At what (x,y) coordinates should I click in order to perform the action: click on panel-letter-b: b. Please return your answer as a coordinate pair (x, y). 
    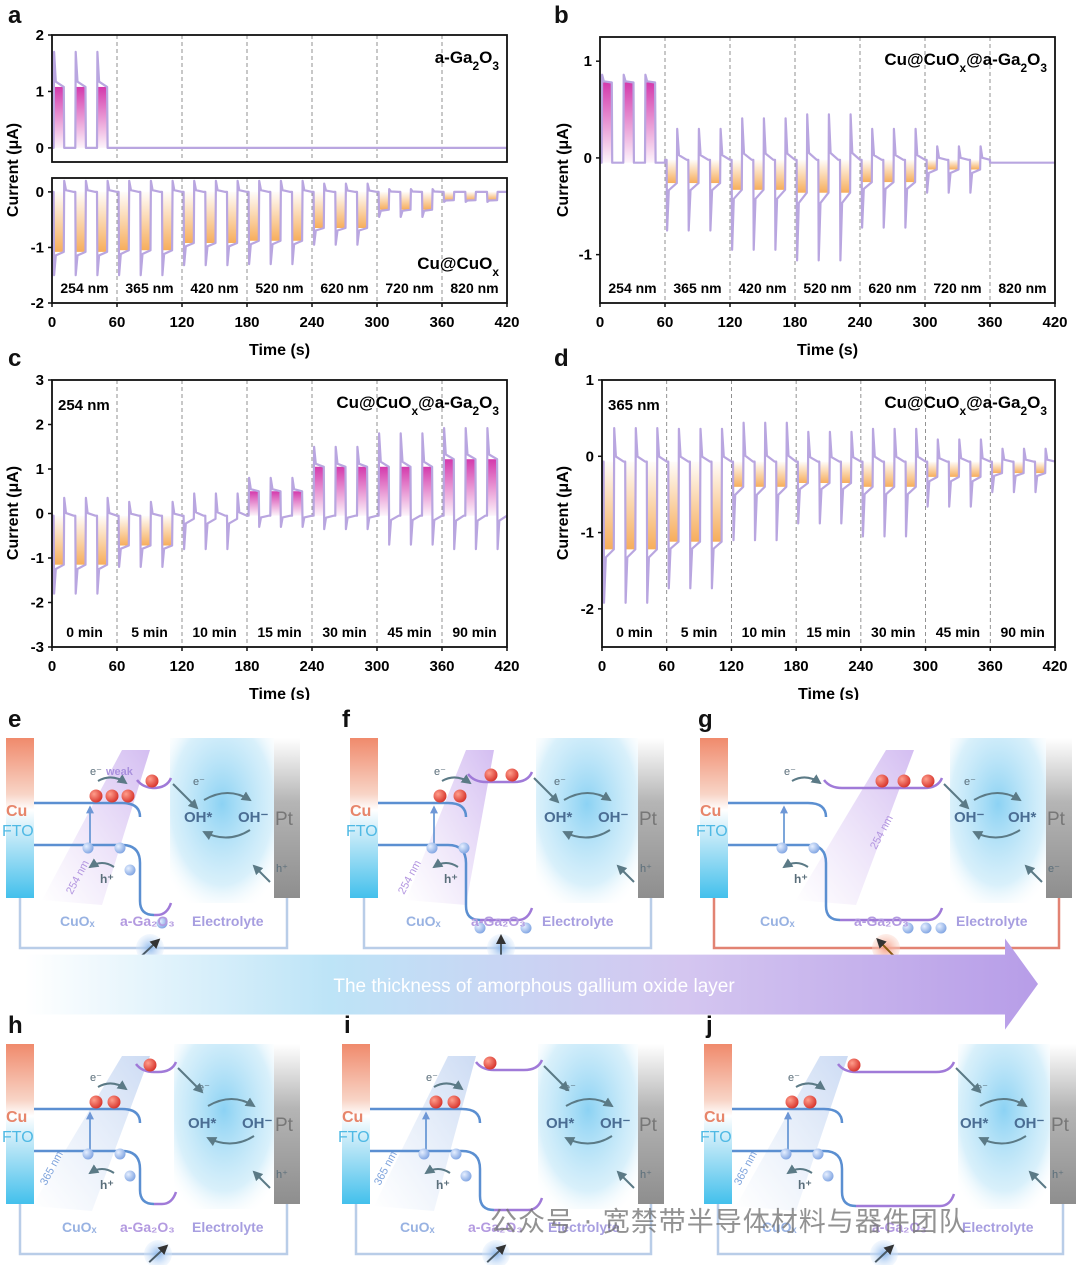
    Looking at the image, I should click on (561, 15).